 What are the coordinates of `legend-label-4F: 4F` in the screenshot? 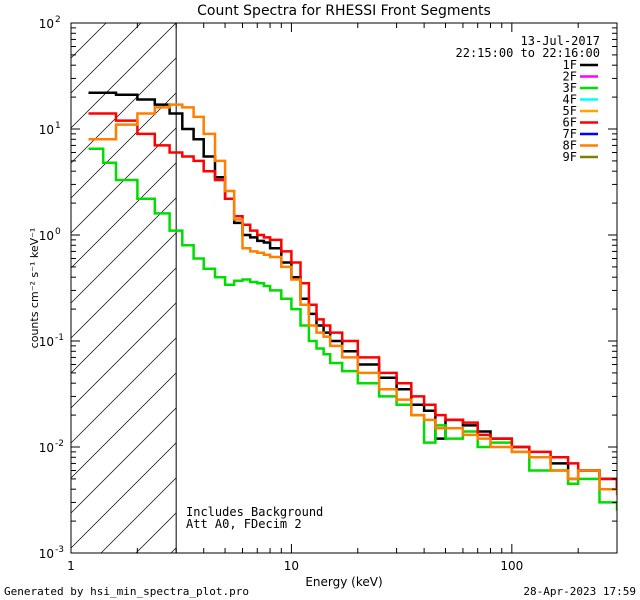 It's located at (570, 100).